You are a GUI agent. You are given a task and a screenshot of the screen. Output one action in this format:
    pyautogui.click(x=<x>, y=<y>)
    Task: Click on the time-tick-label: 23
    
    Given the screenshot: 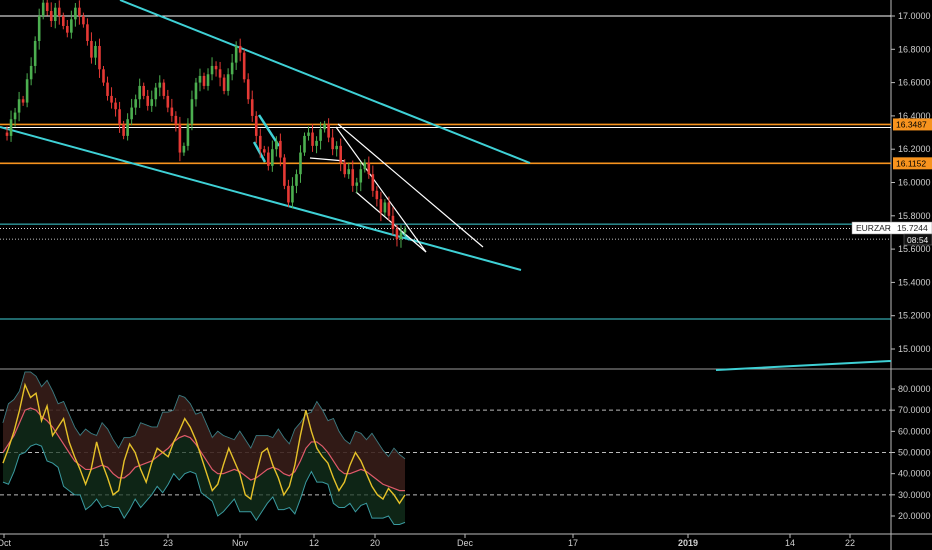 What is the action you would take?
    pyautogui.click(x=168, y=543)
    